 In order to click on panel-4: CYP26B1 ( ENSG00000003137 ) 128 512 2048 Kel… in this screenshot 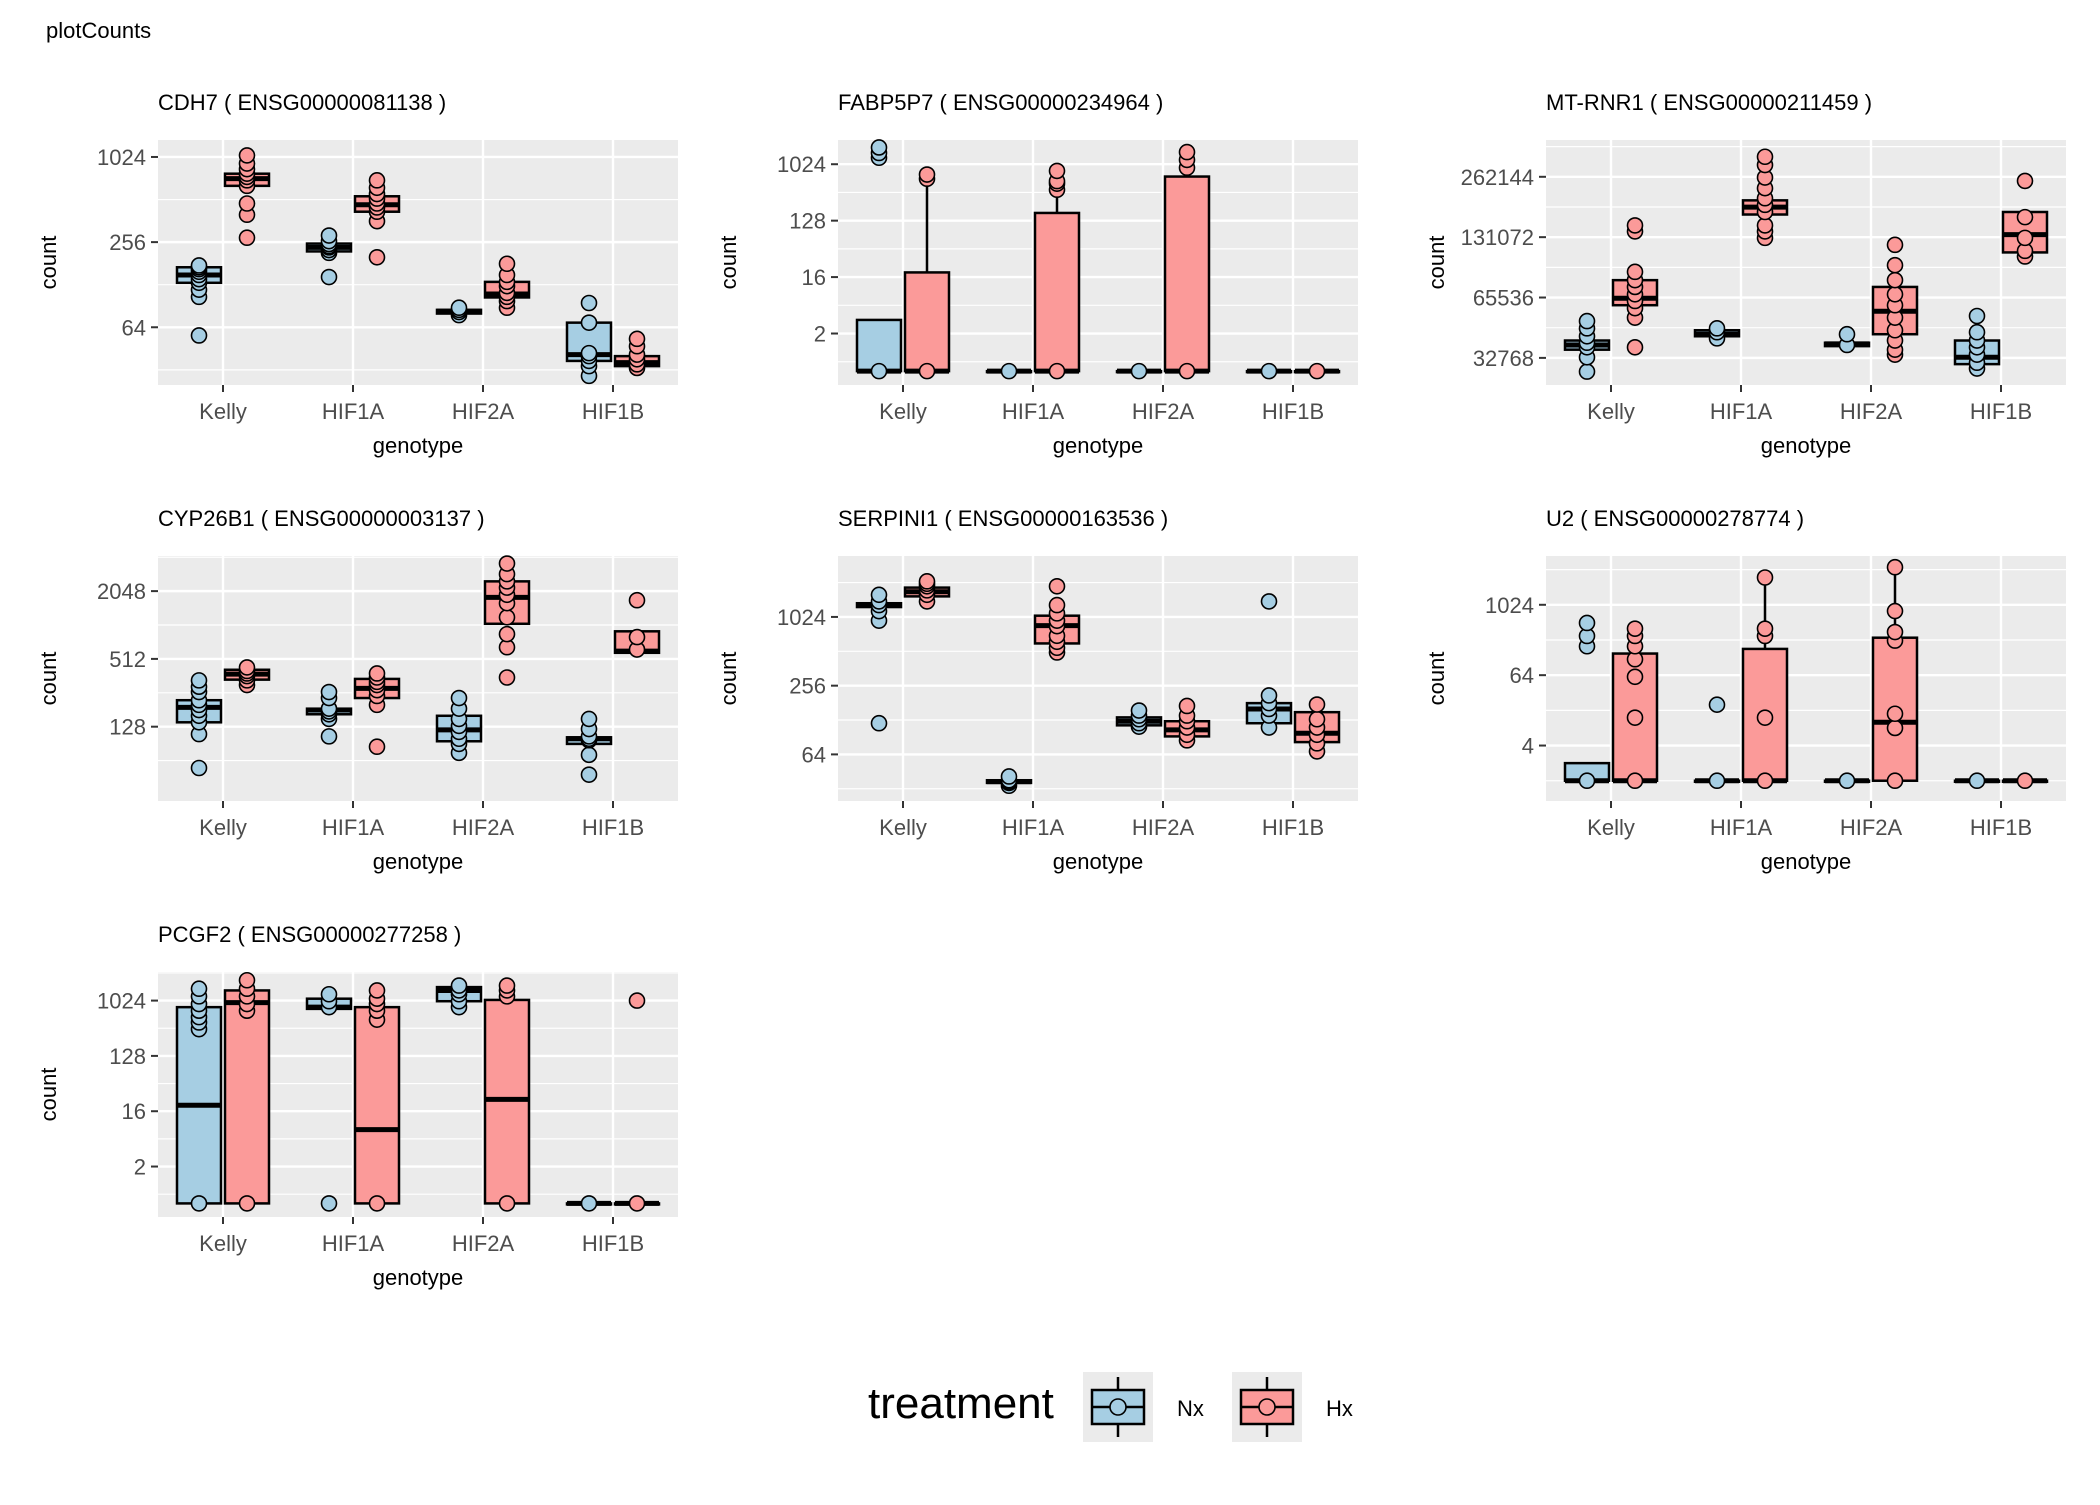, I will do `click(357, 690)`.